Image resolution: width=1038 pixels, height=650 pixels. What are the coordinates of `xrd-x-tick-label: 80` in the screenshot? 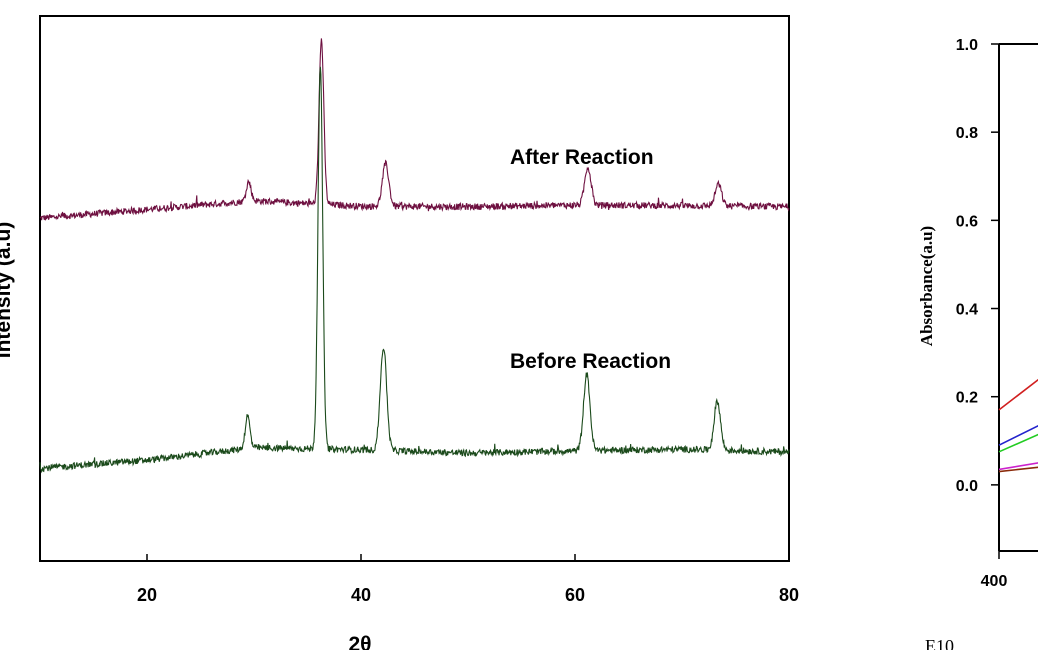 It's located at (789, 595).